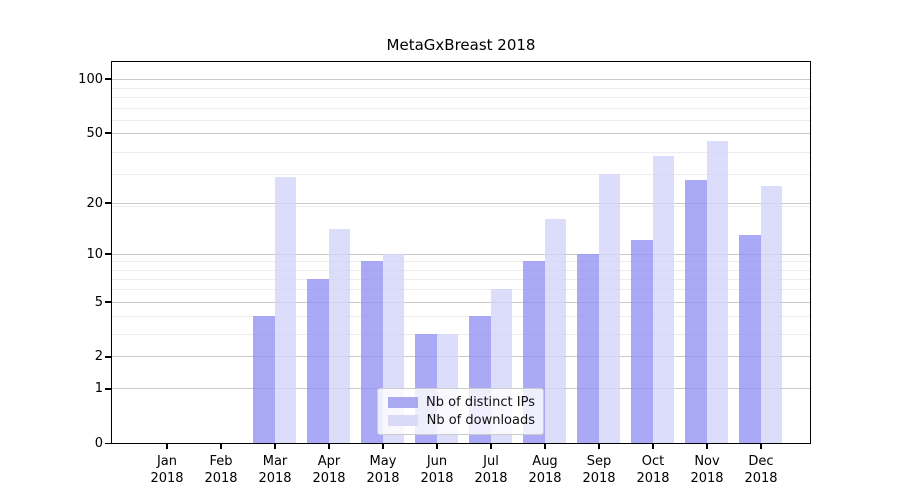  I want to click on legend-label-distinct-ips: Nb of distinct IPs, so click(480, 402).